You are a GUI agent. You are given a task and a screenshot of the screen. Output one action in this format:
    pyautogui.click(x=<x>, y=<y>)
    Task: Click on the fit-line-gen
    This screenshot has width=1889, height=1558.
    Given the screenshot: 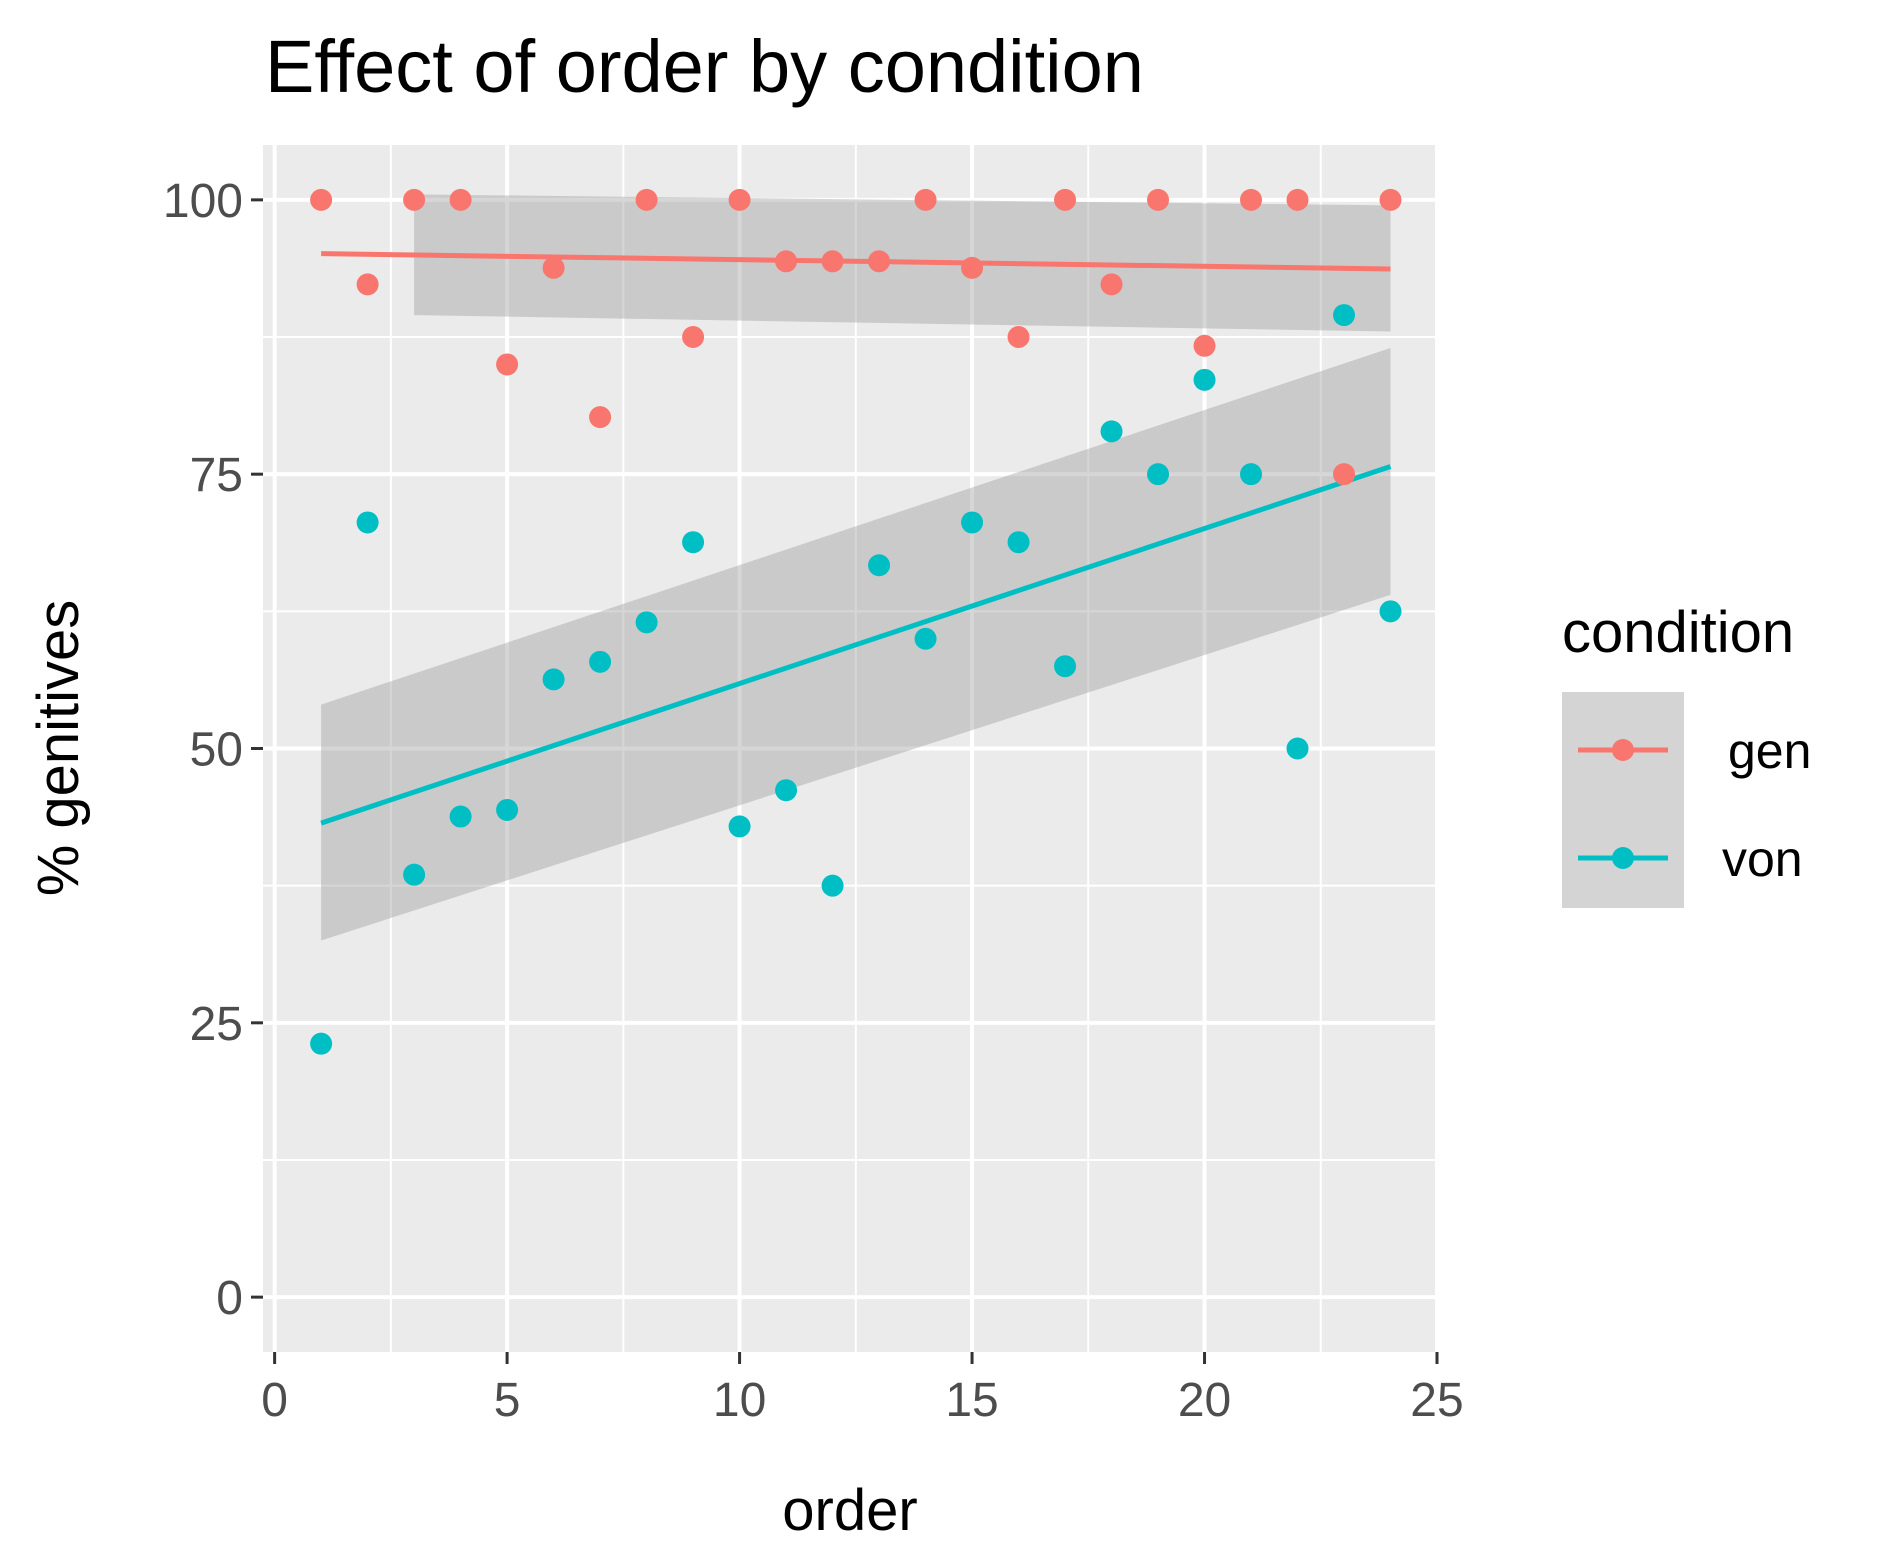 What is the action you would take?
    pyautogui.click(x=856, y=261)
    